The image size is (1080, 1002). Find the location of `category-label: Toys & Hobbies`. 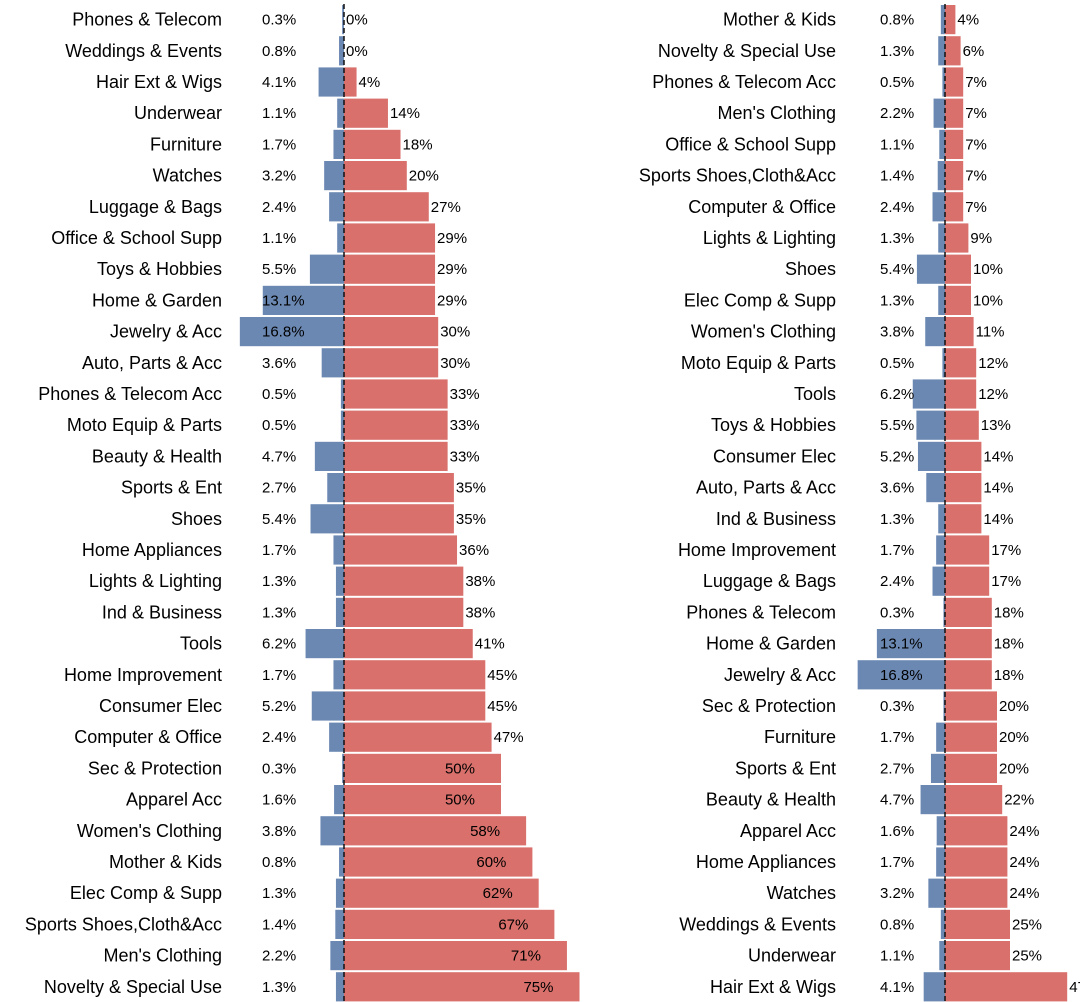

category-label: Toys & Hobbies is located at coordinates (773, 425).